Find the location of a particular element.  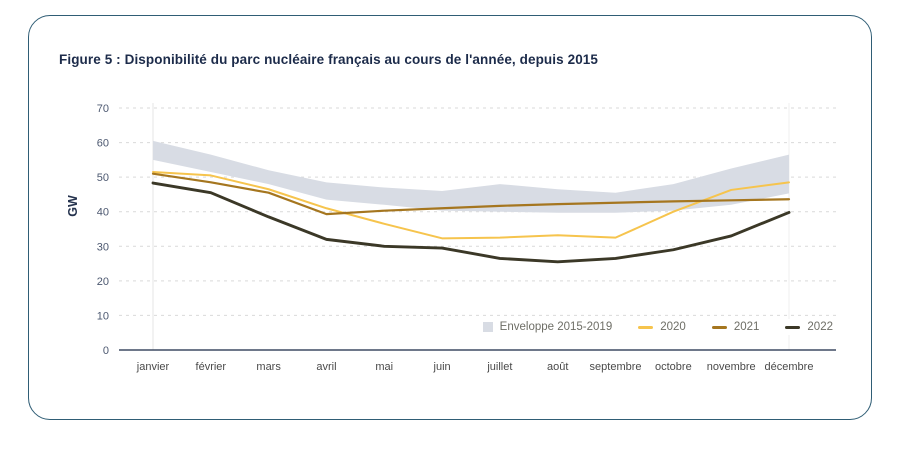

month-label-décembre: décembre is located at coordinates (789, 367).